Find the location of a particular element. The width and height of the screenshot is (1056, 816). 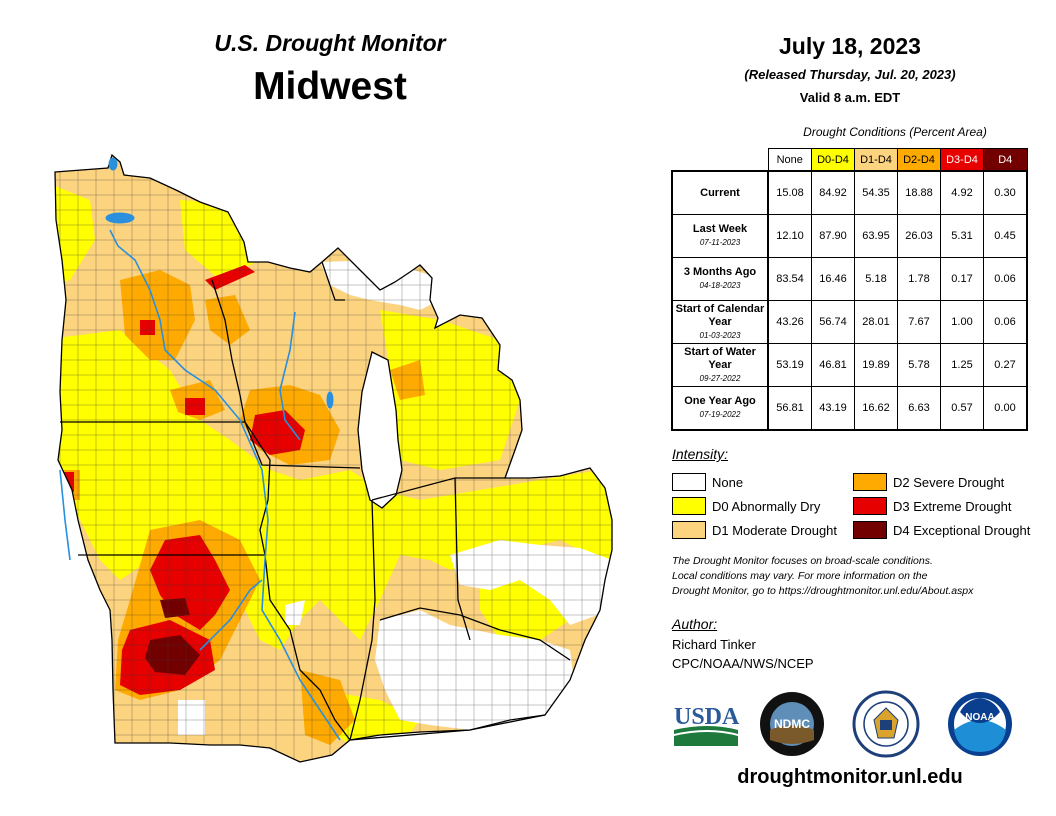

conditions-title: Drought Conditions (Percent Area) is located at coordinates (895, 132).